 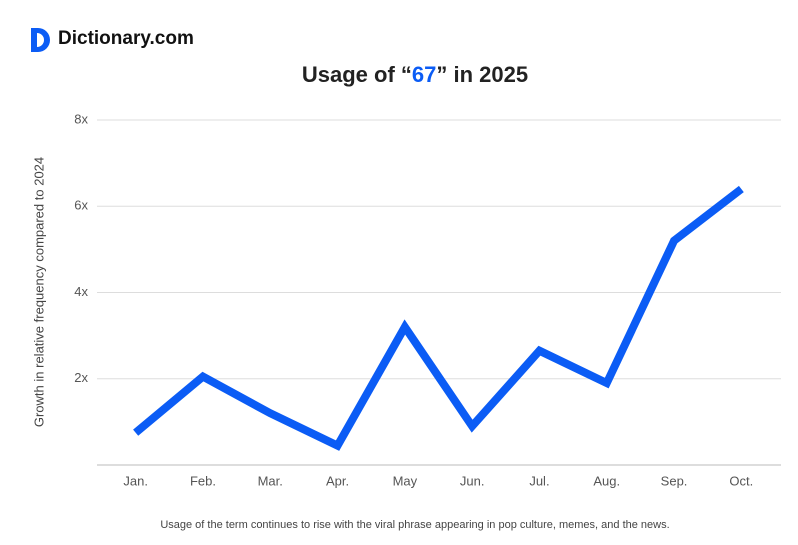 I want to click on x-tick-label: Feb., so click(x=203, y=480).